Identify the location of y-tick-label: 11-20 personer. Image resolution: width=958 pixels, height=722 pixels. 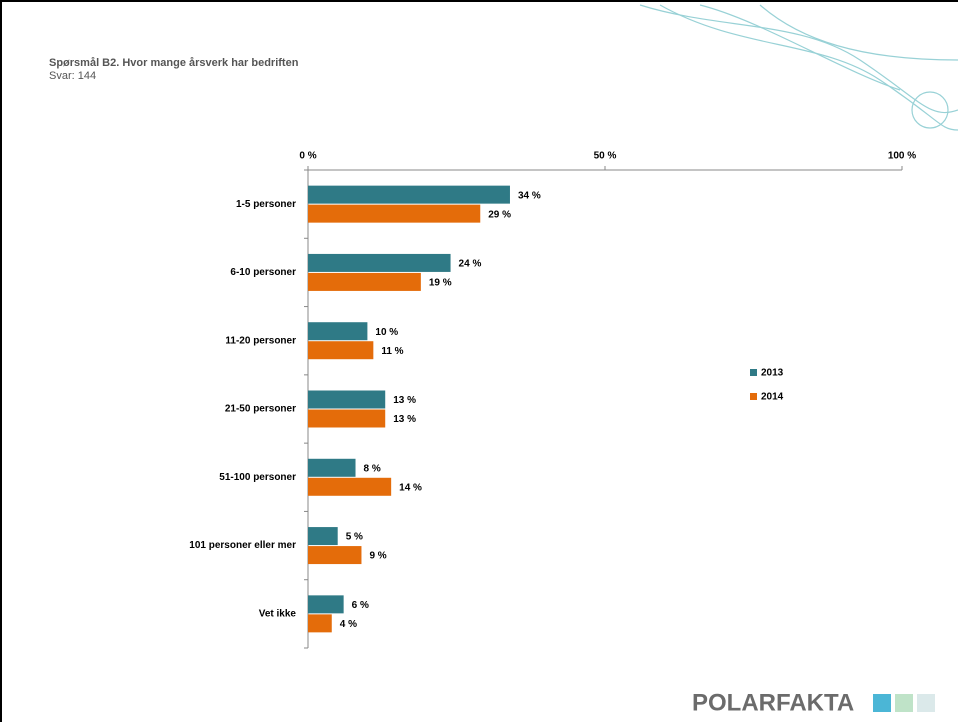
(260, 340).